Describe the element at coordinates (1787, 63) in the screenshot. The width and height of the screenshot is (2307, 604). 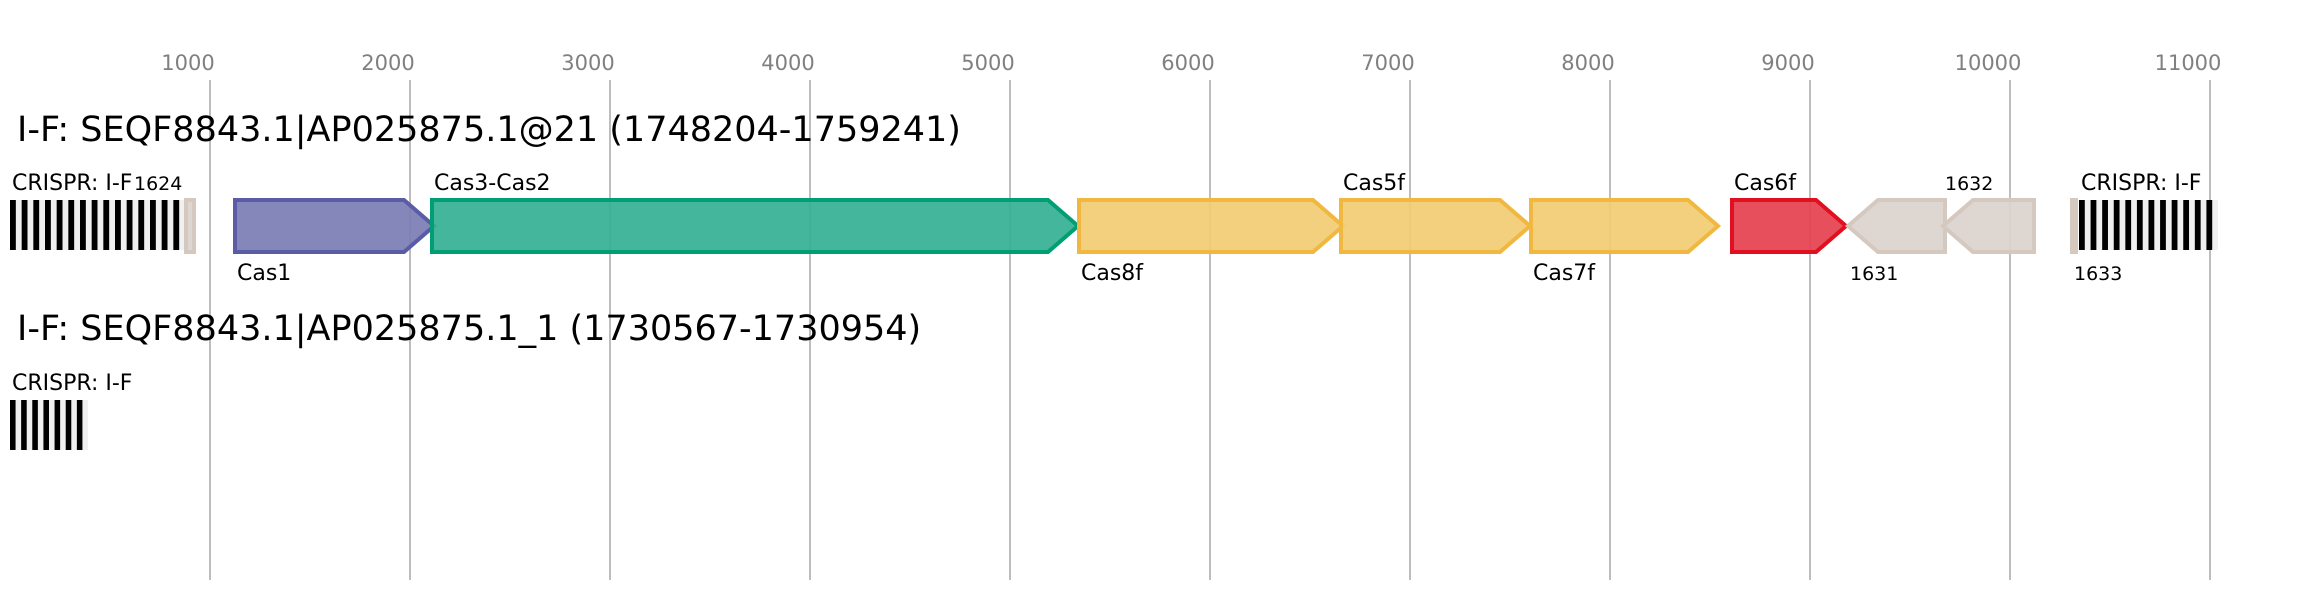
I see `tick-label: 9000` at that location.